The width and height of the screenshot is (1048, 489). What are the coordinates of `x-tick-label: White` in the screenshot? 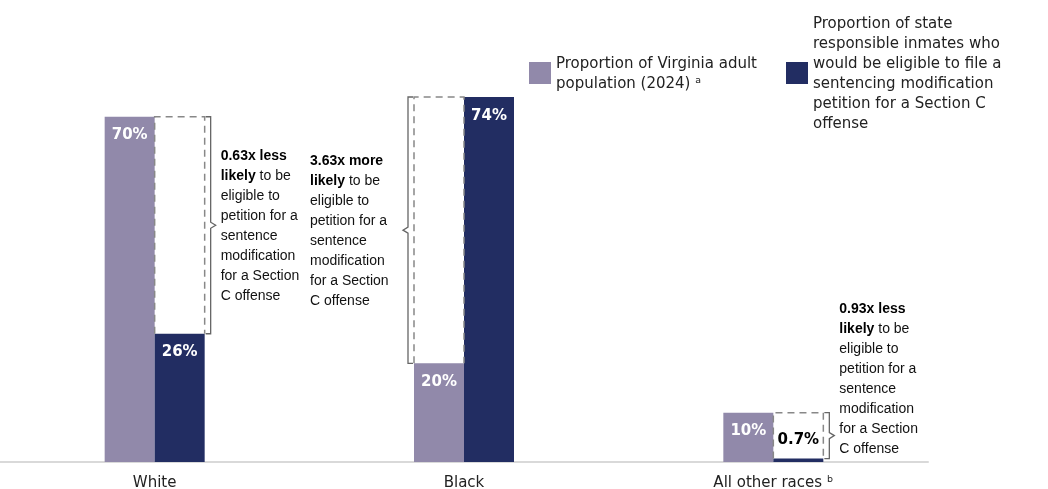 It's located at (154, 480).